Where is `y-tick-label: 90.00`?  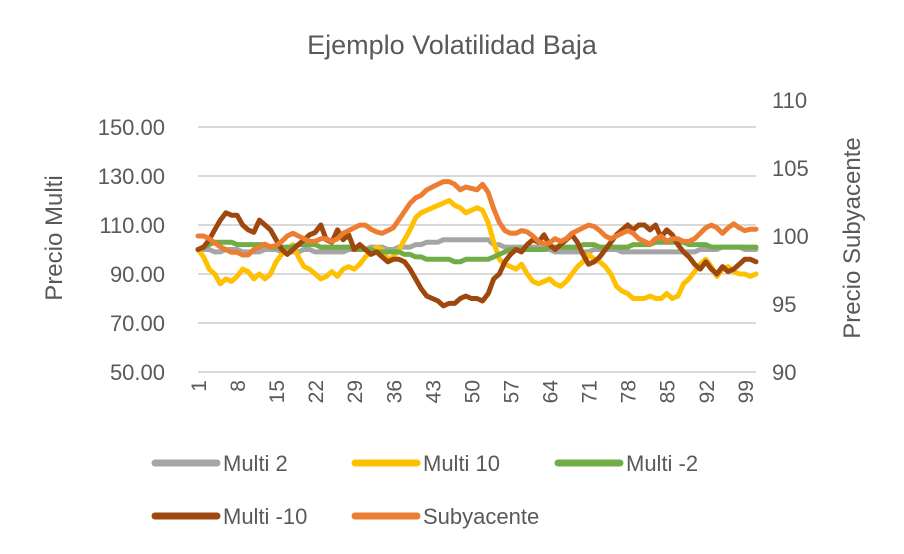 y-tick-label: 90.00 is located at coordinates (137, 274).